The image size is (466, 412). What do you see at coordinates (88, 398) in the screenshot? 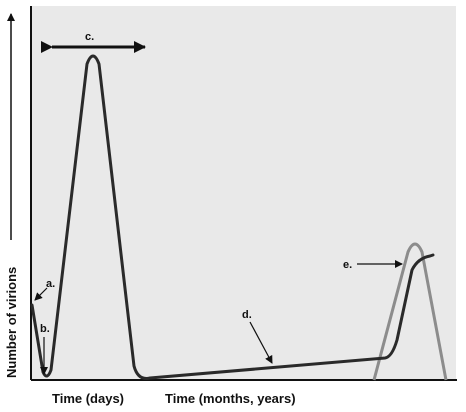
I see `x-axis-label-days: Time (days)` at bounding box center [88, 398].